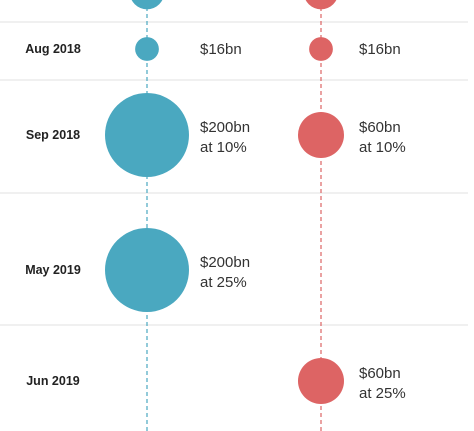  Describe the element at coordinates (380, 49) in the screenshot. I see `china-value-label: $16bn` at that location.